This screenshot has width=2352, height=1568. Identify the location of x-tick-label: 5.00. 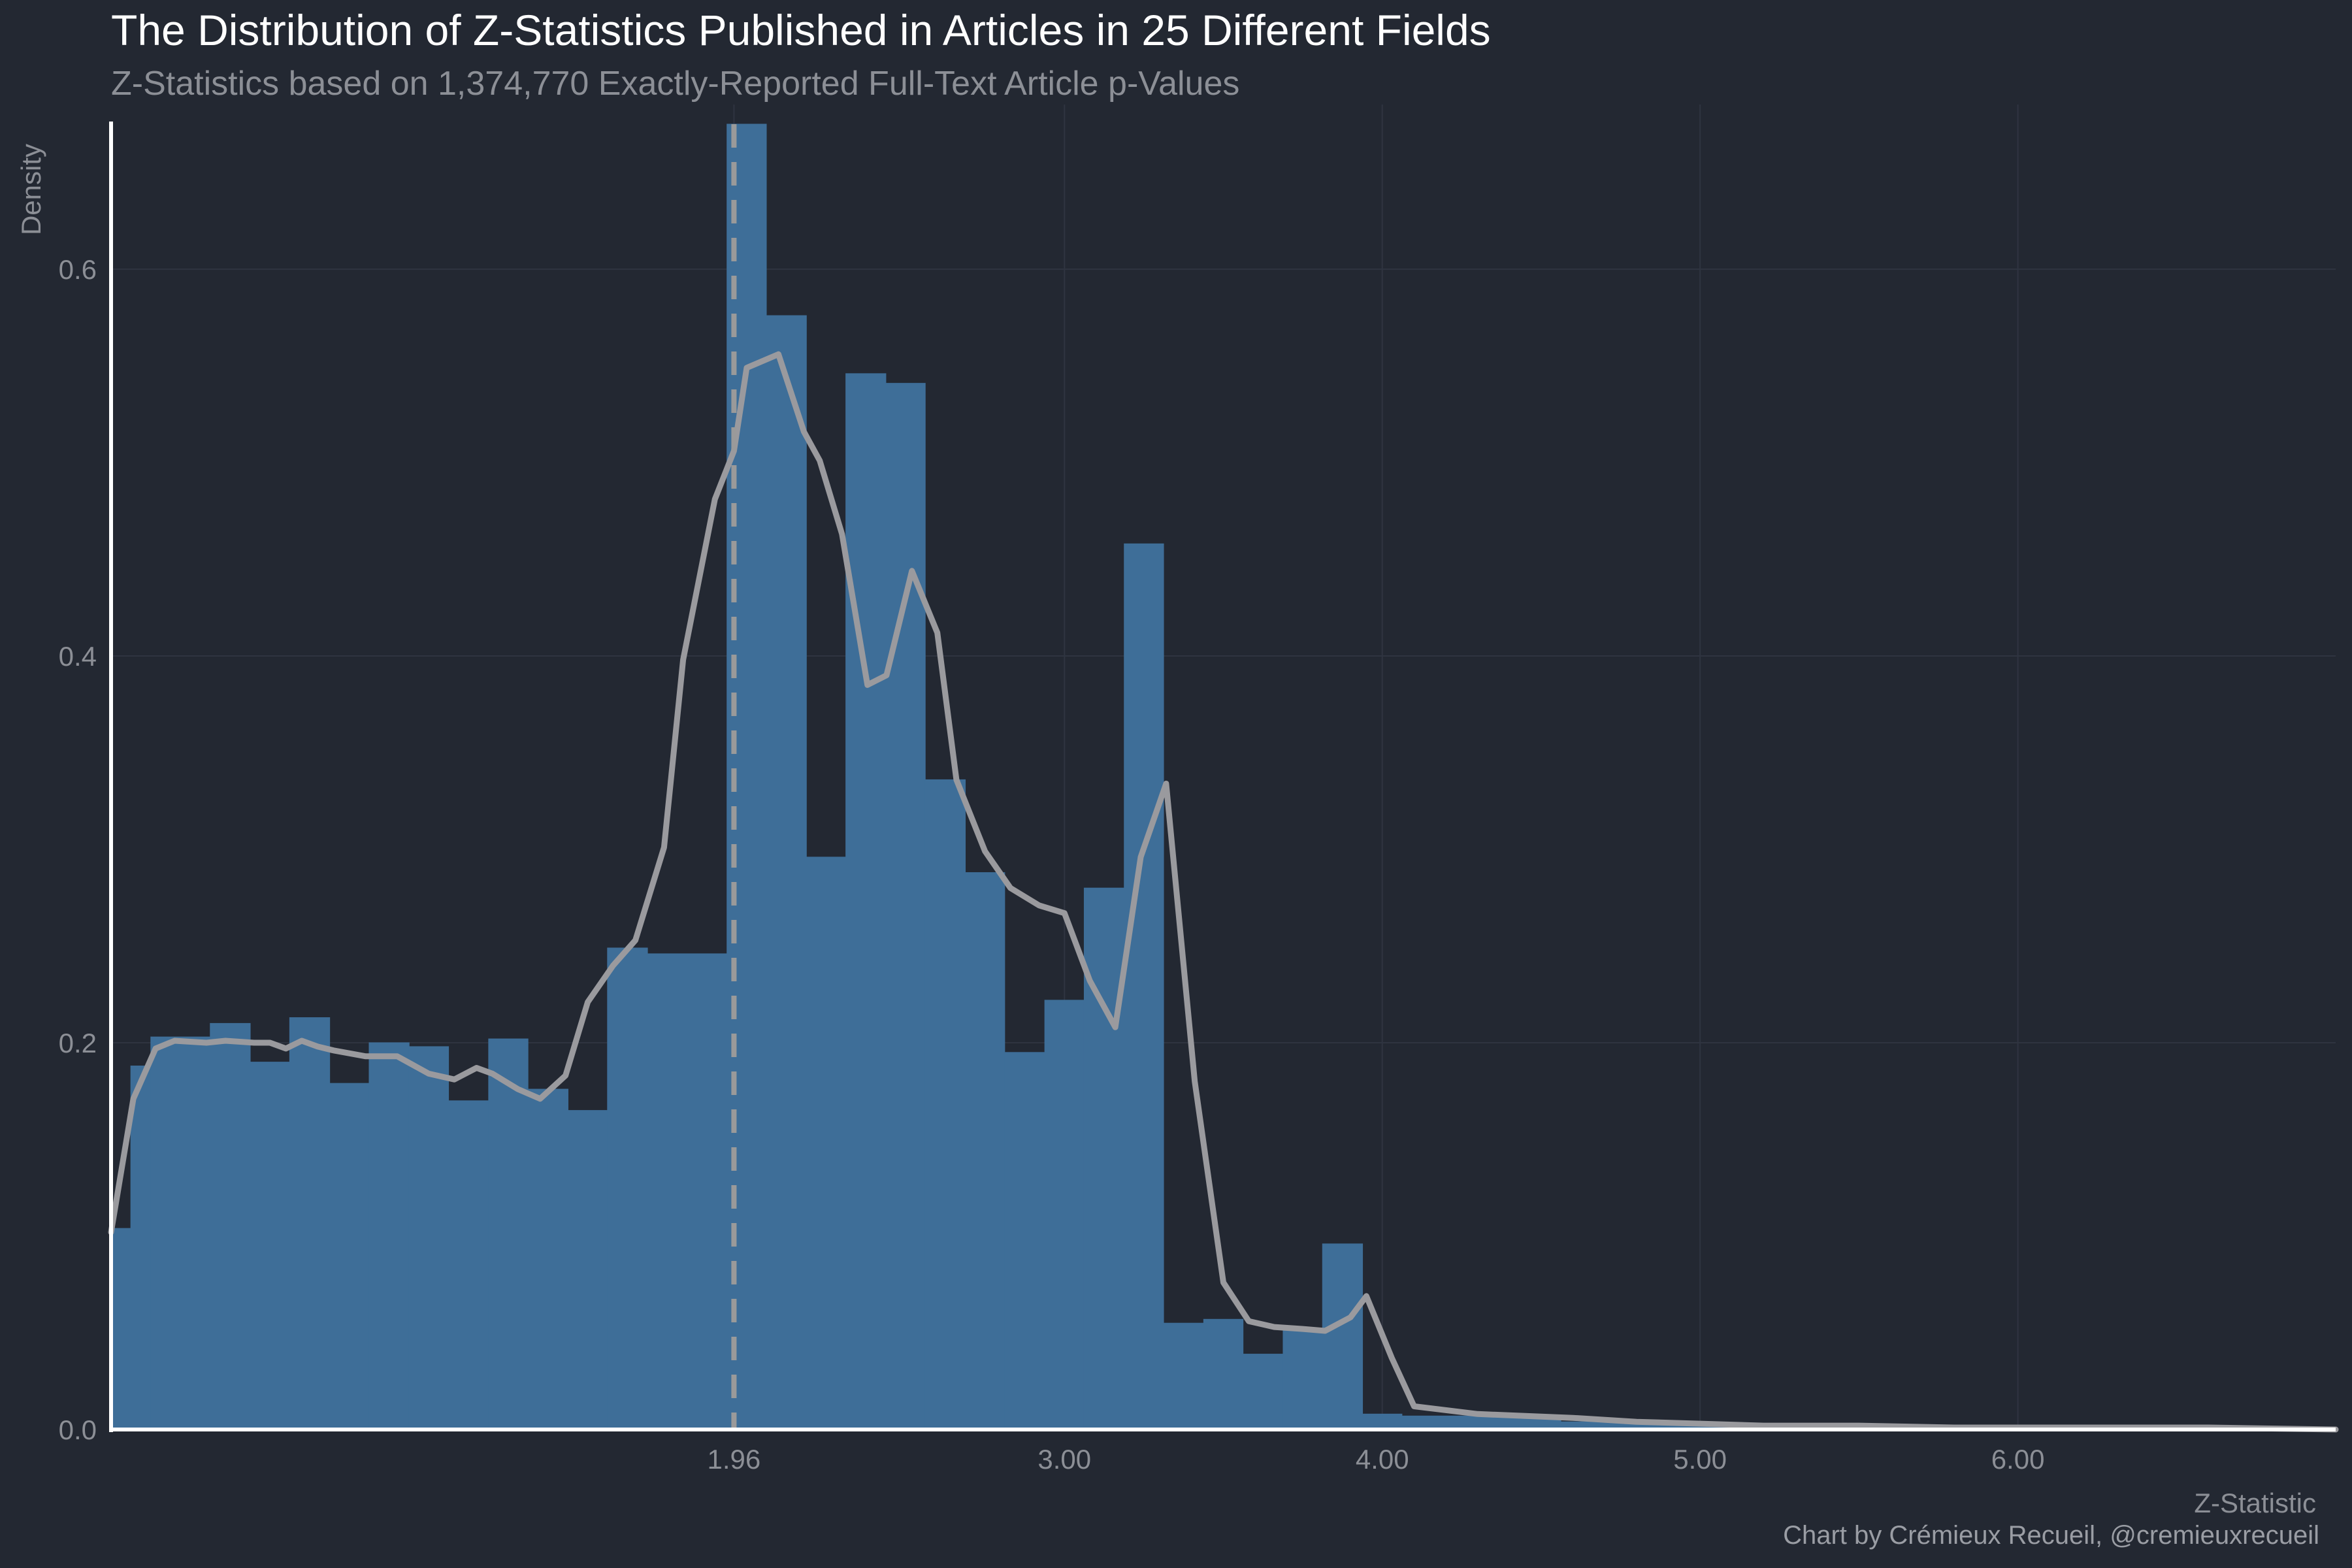
(1700, 1459).